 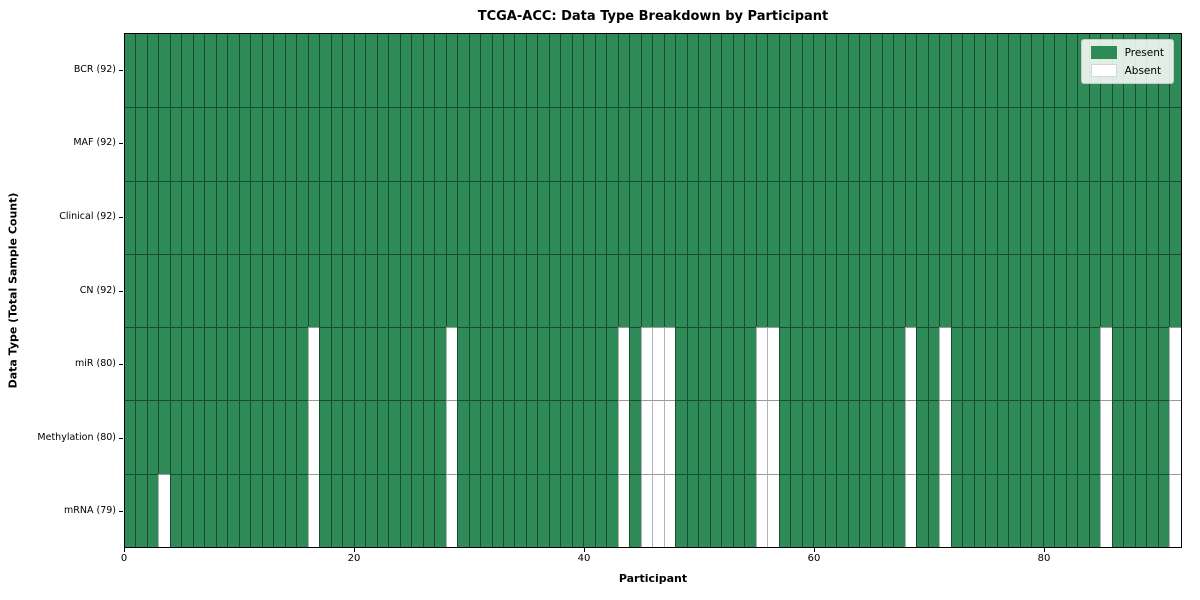 What do you see at coordinates (1103, 70) in the screenshot?
I see `absent-swatch-icon` at bounding box center [1103, 70].